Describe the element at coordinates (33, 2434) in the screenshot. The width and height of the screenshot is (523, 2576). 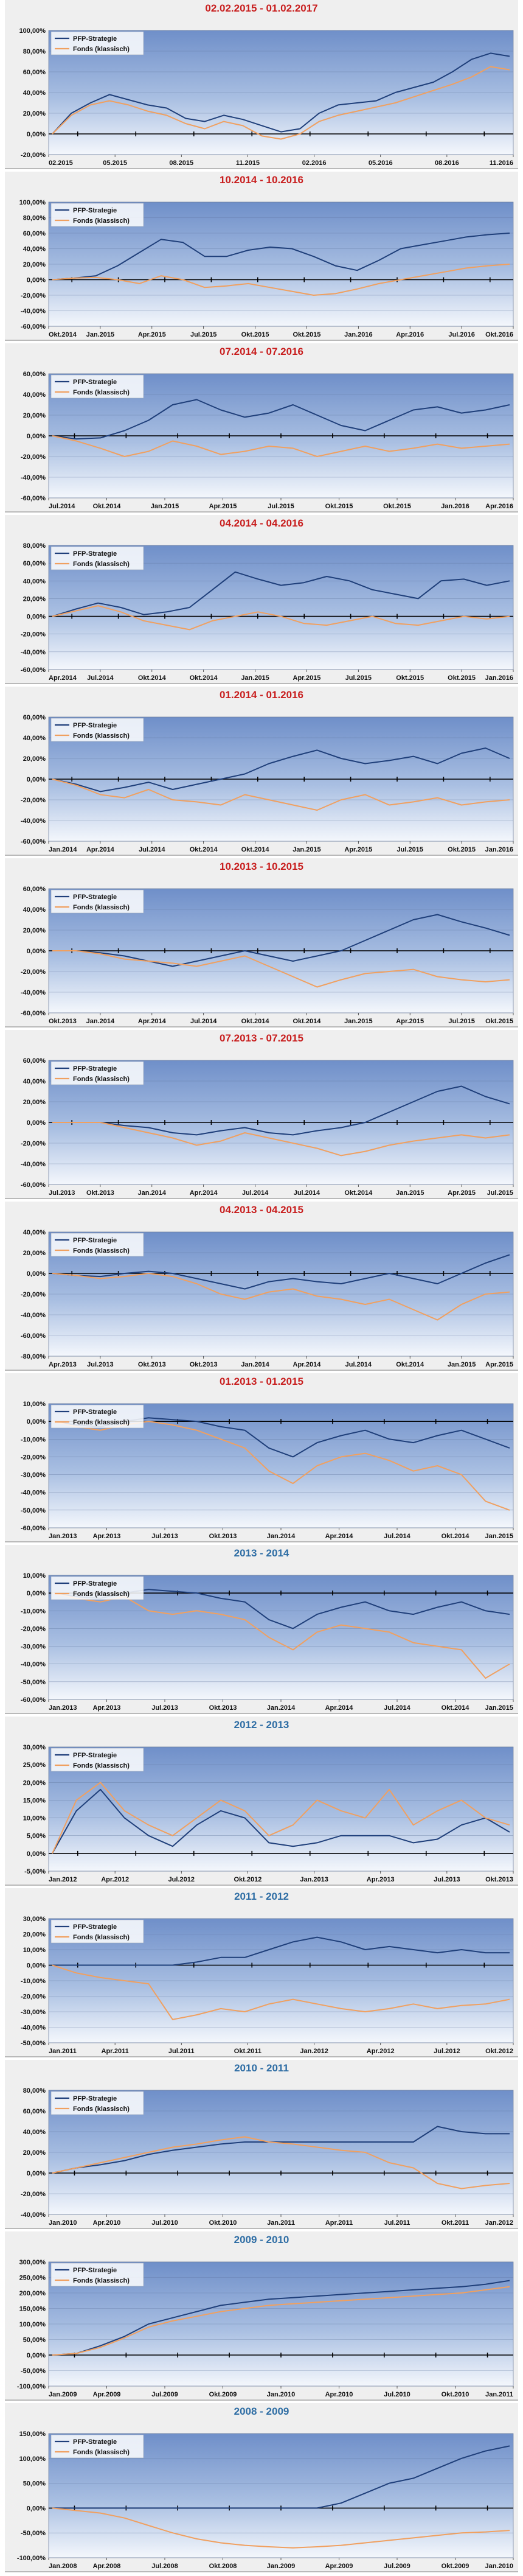
I see `y-tick-label: 150,00%` at that location.